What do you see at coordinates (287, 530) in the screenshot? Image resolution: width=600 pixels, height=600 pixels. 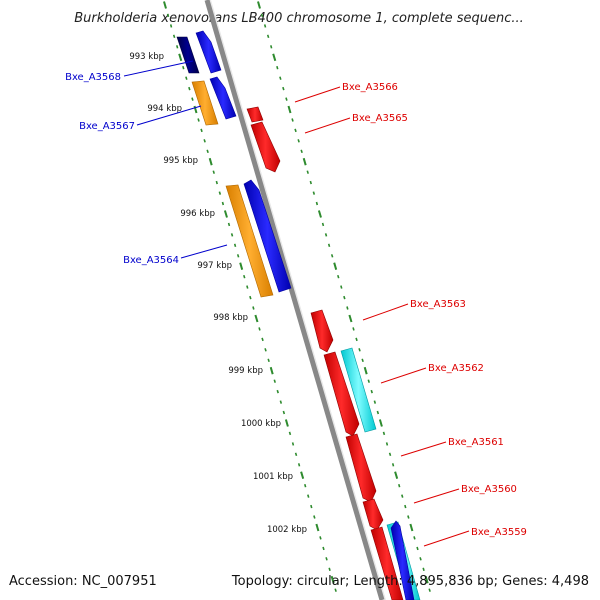 I see `scale-label-1002: 1002 kbp` at bounding box center [287, 530].